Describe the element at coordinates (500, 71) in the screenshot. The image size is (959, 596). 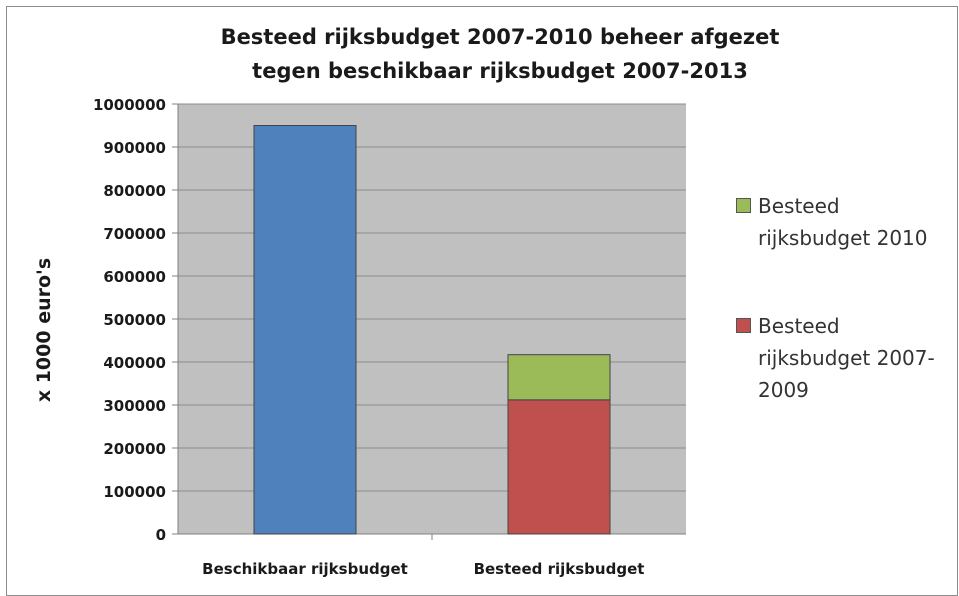
I see `chart-title-line-2: tegen beschikbaar rijksbudget 2007-2013` at that location.